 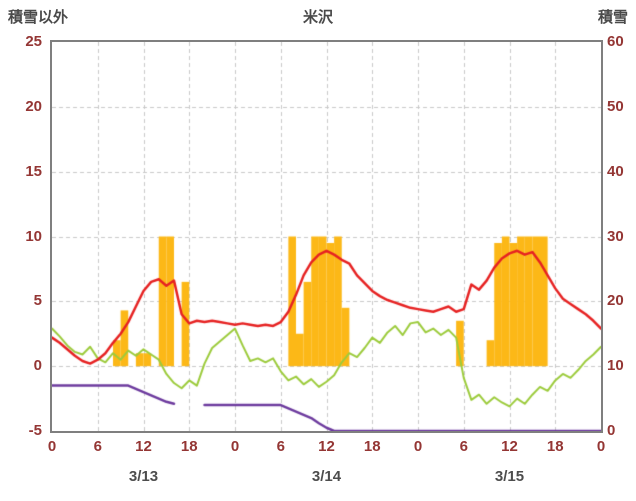 What do you see at coordinates (37, 301) in the screenshot?
I see `left-axis-tick: 5` at bounding box center [37, 301].